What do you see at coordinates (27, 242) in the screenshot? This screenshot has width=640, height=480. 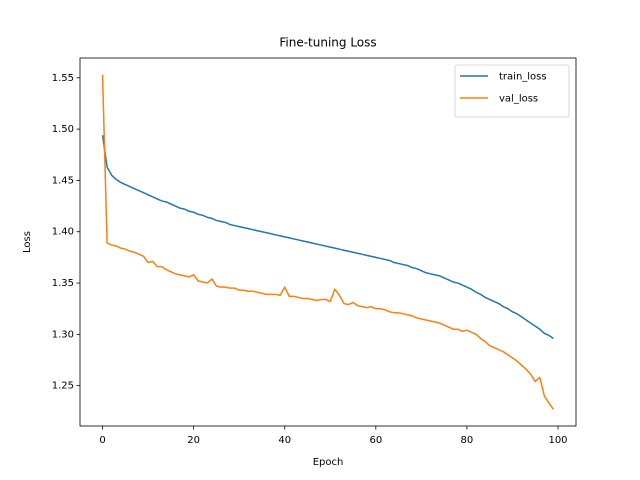 I see `y-axis-label: Loss` at bounding box center [27, 242].